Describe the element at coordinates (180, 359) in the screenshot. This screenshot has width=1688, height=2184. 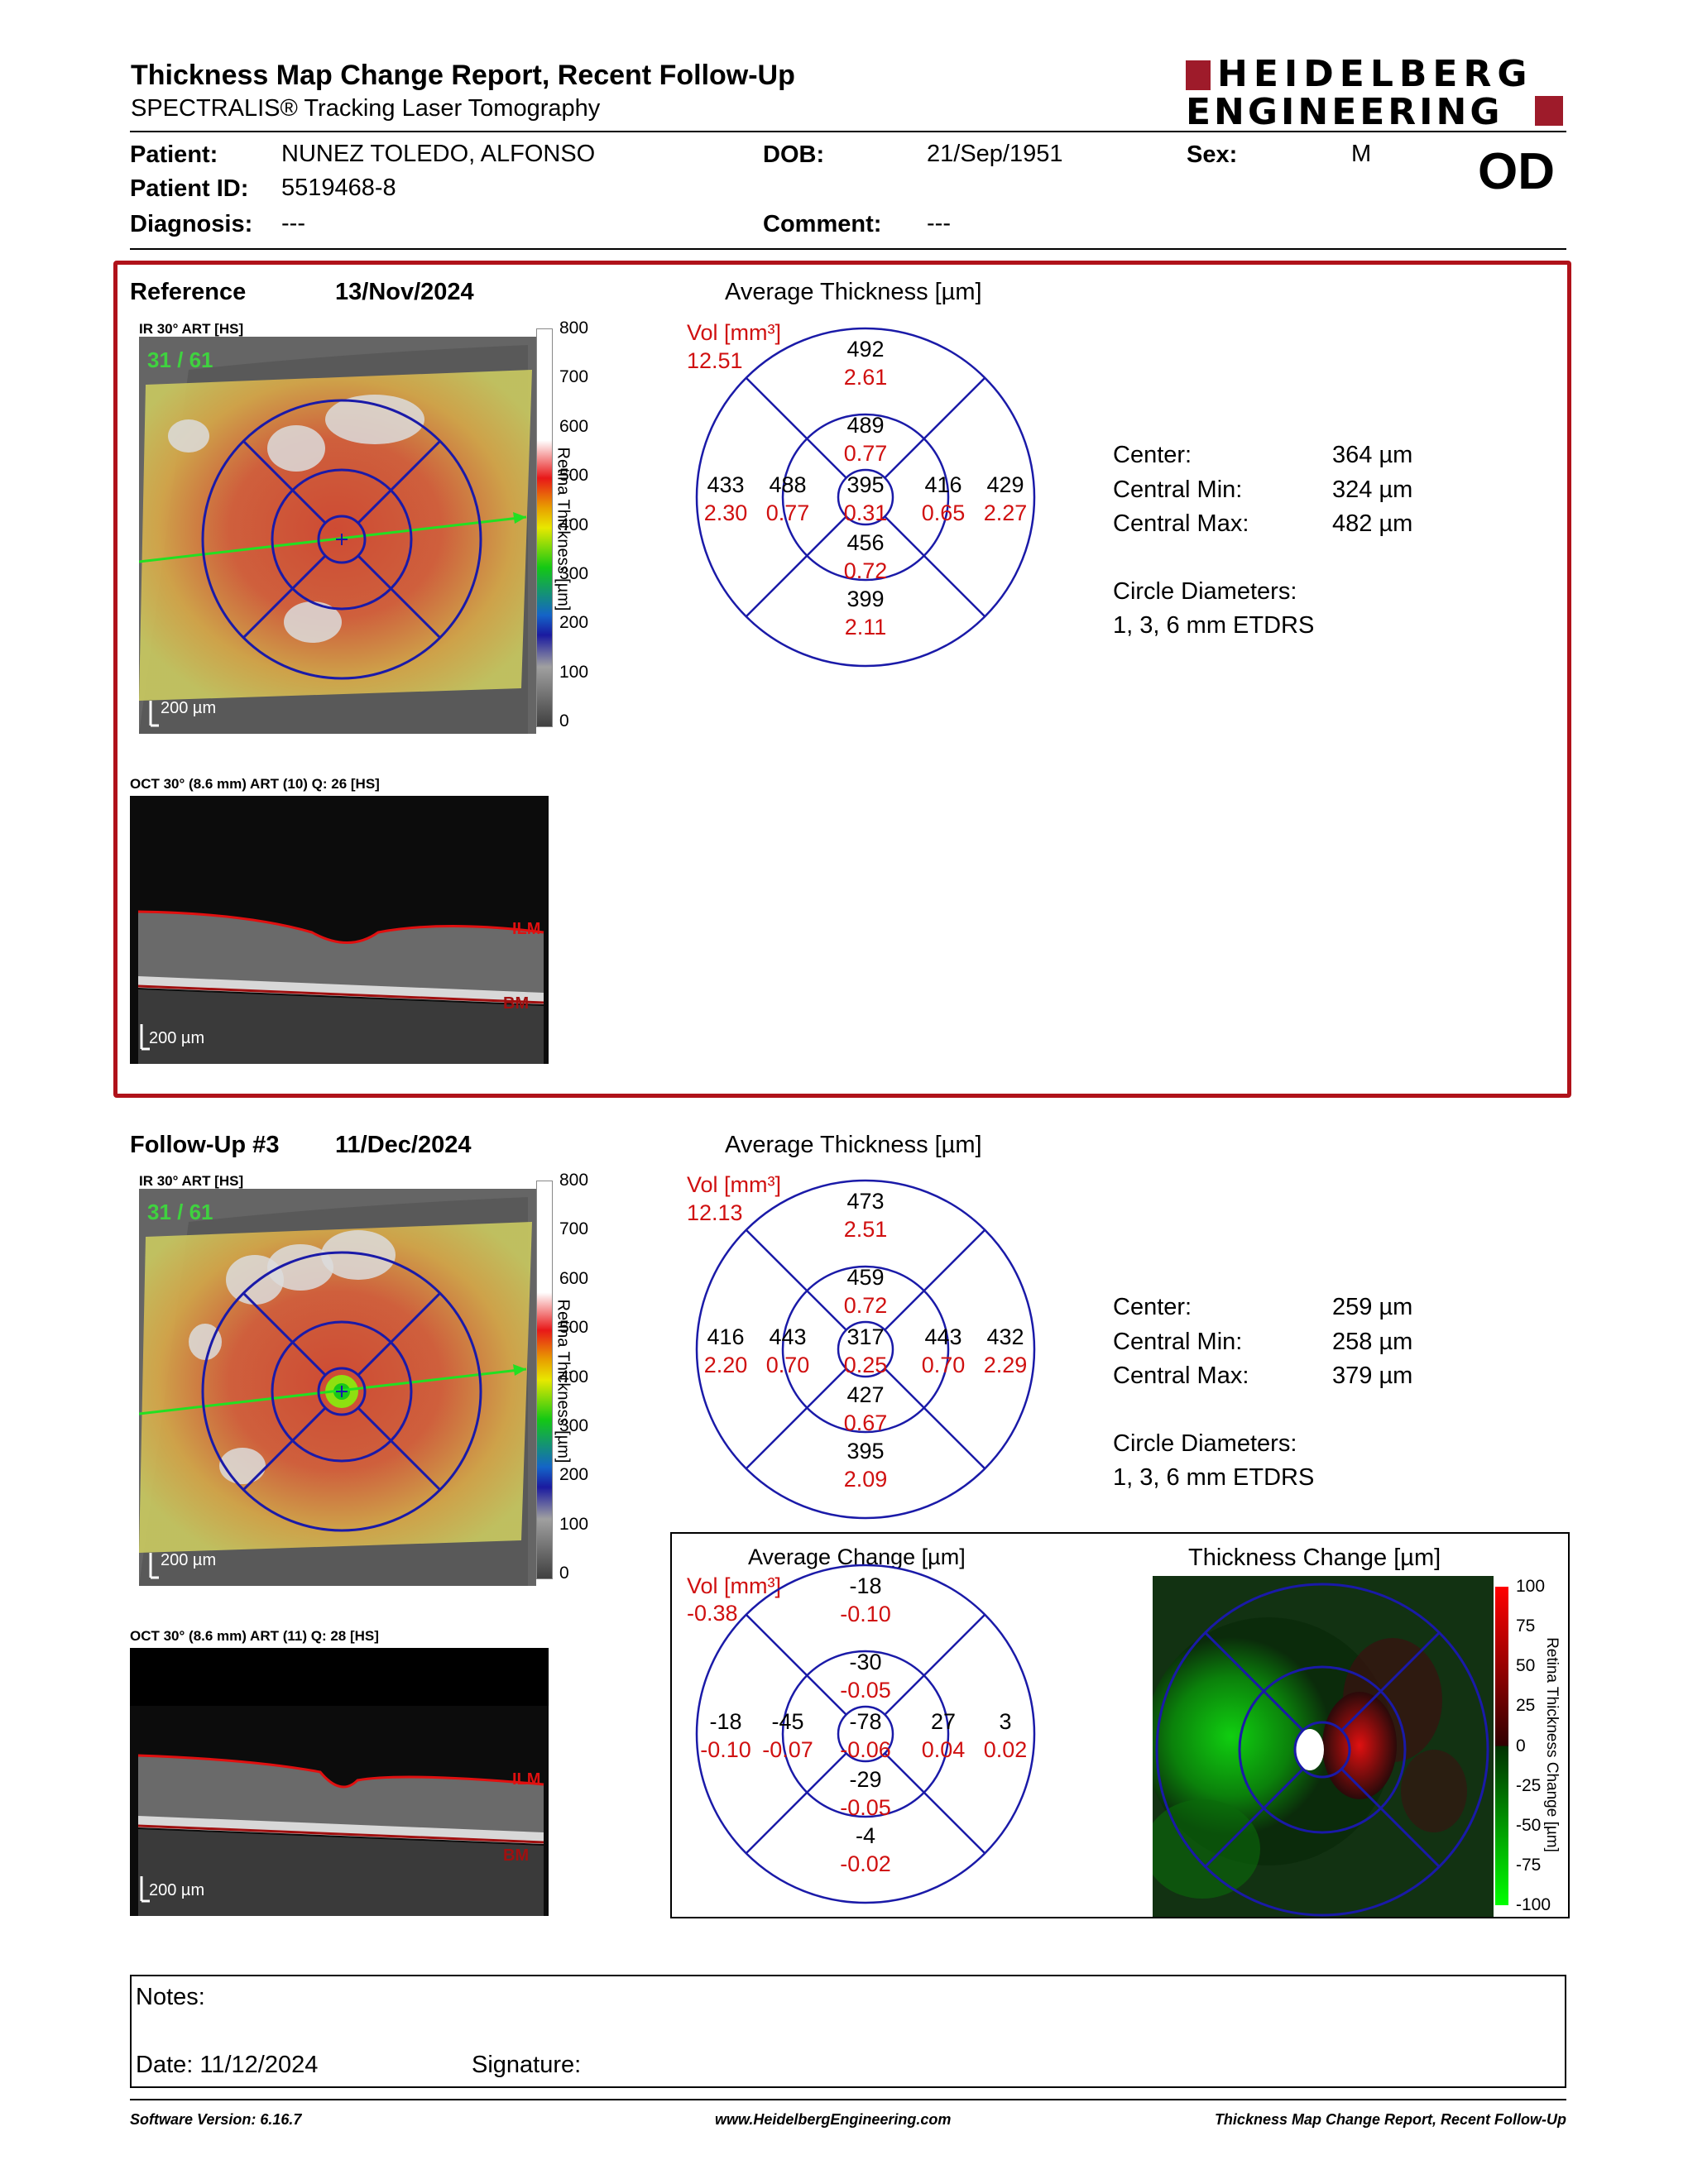
I see `reference-frame-counter: 31 / 61` at that location.